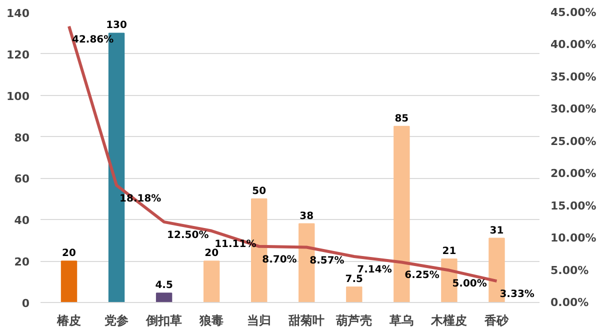  Describe the element at coordinates (569, 270) in the screenshot. I see `y2-tick-label: 5.00%` at that location.